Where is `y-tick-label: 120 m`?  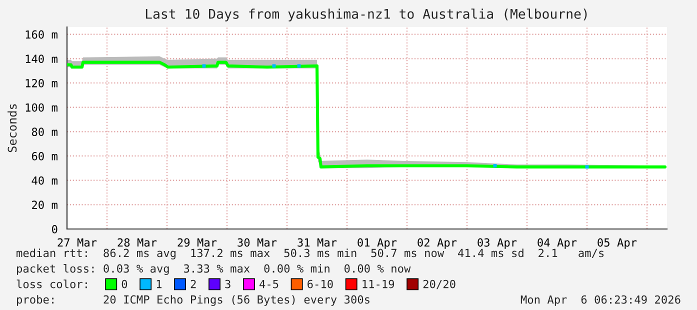
y-tick-label: 120 m is located at coordinates (42, 83).